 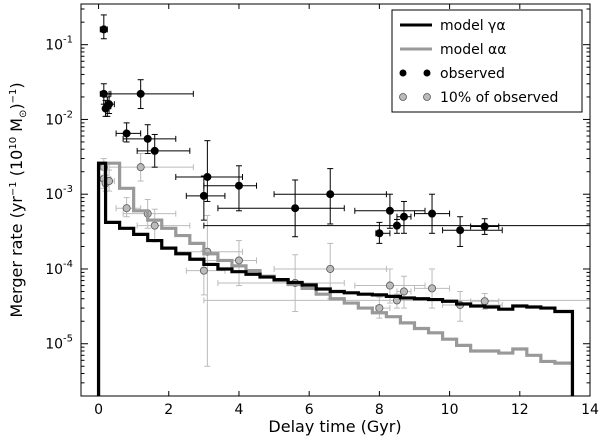 I want to click on y-axis-label-sub-c: ⊙, so click(x=23, y=114).